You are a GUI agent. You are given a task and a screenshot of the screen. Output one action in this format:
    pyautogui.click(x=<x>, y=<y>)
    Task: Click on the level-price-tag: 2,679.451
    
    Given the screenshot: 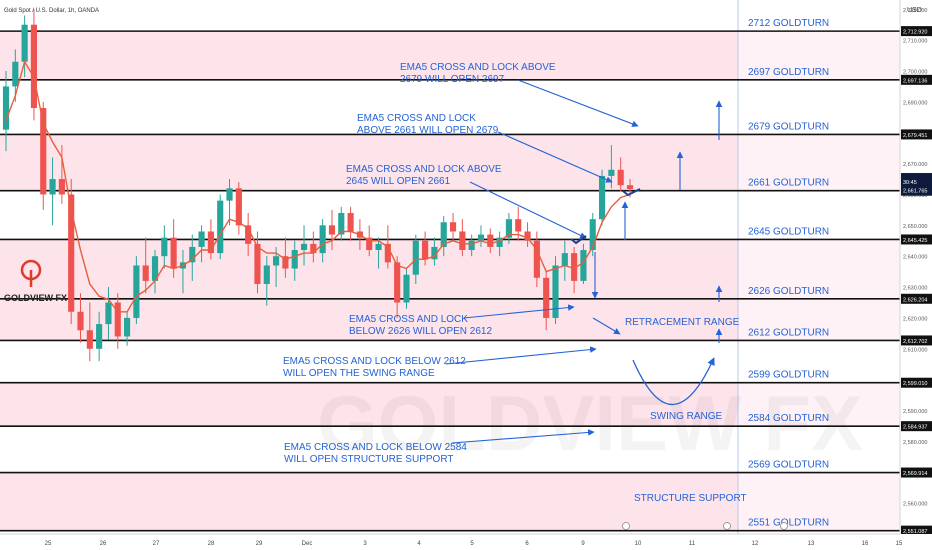 What is the action you would take?
    pyautogui.click(x=915, y=136)
    